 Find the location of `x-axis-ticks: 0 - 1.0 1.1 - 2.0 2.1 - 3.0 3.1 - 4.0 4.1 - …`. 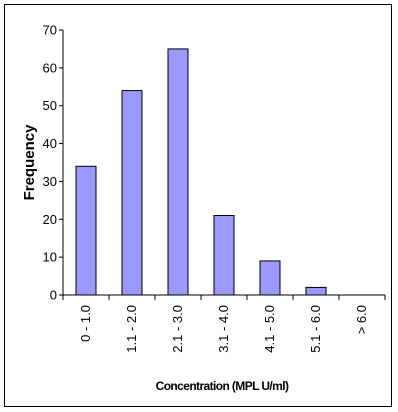

x-axis-ticks: 0 - 1.0 1.1 - 2.0 2.1 - 3.0 3.1 - 4.0 4.1 - … is located at coordinates (224, 324).